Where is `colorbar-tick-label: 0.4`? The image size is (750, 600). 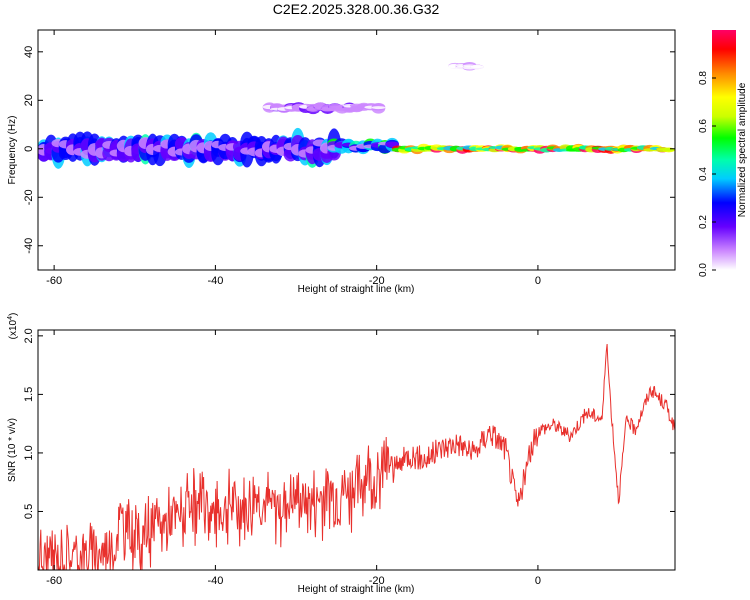 colorbar-tick-label: 0.4 is located at coordinates (703, 174).